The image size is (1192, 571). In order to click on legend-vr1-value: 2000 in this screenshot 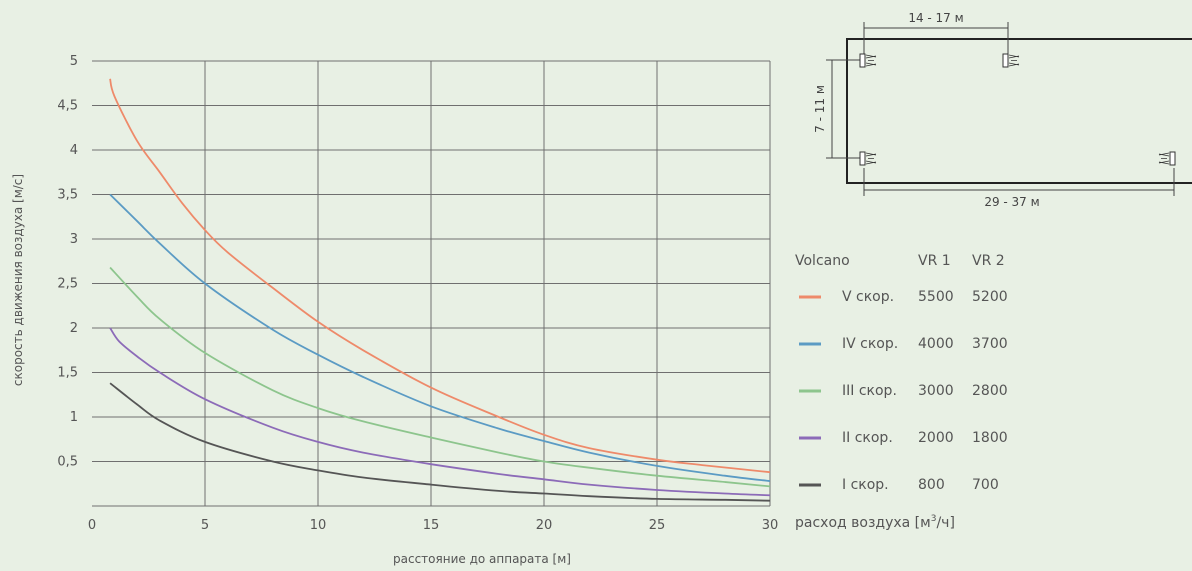, I will do `click(936, 438)`.